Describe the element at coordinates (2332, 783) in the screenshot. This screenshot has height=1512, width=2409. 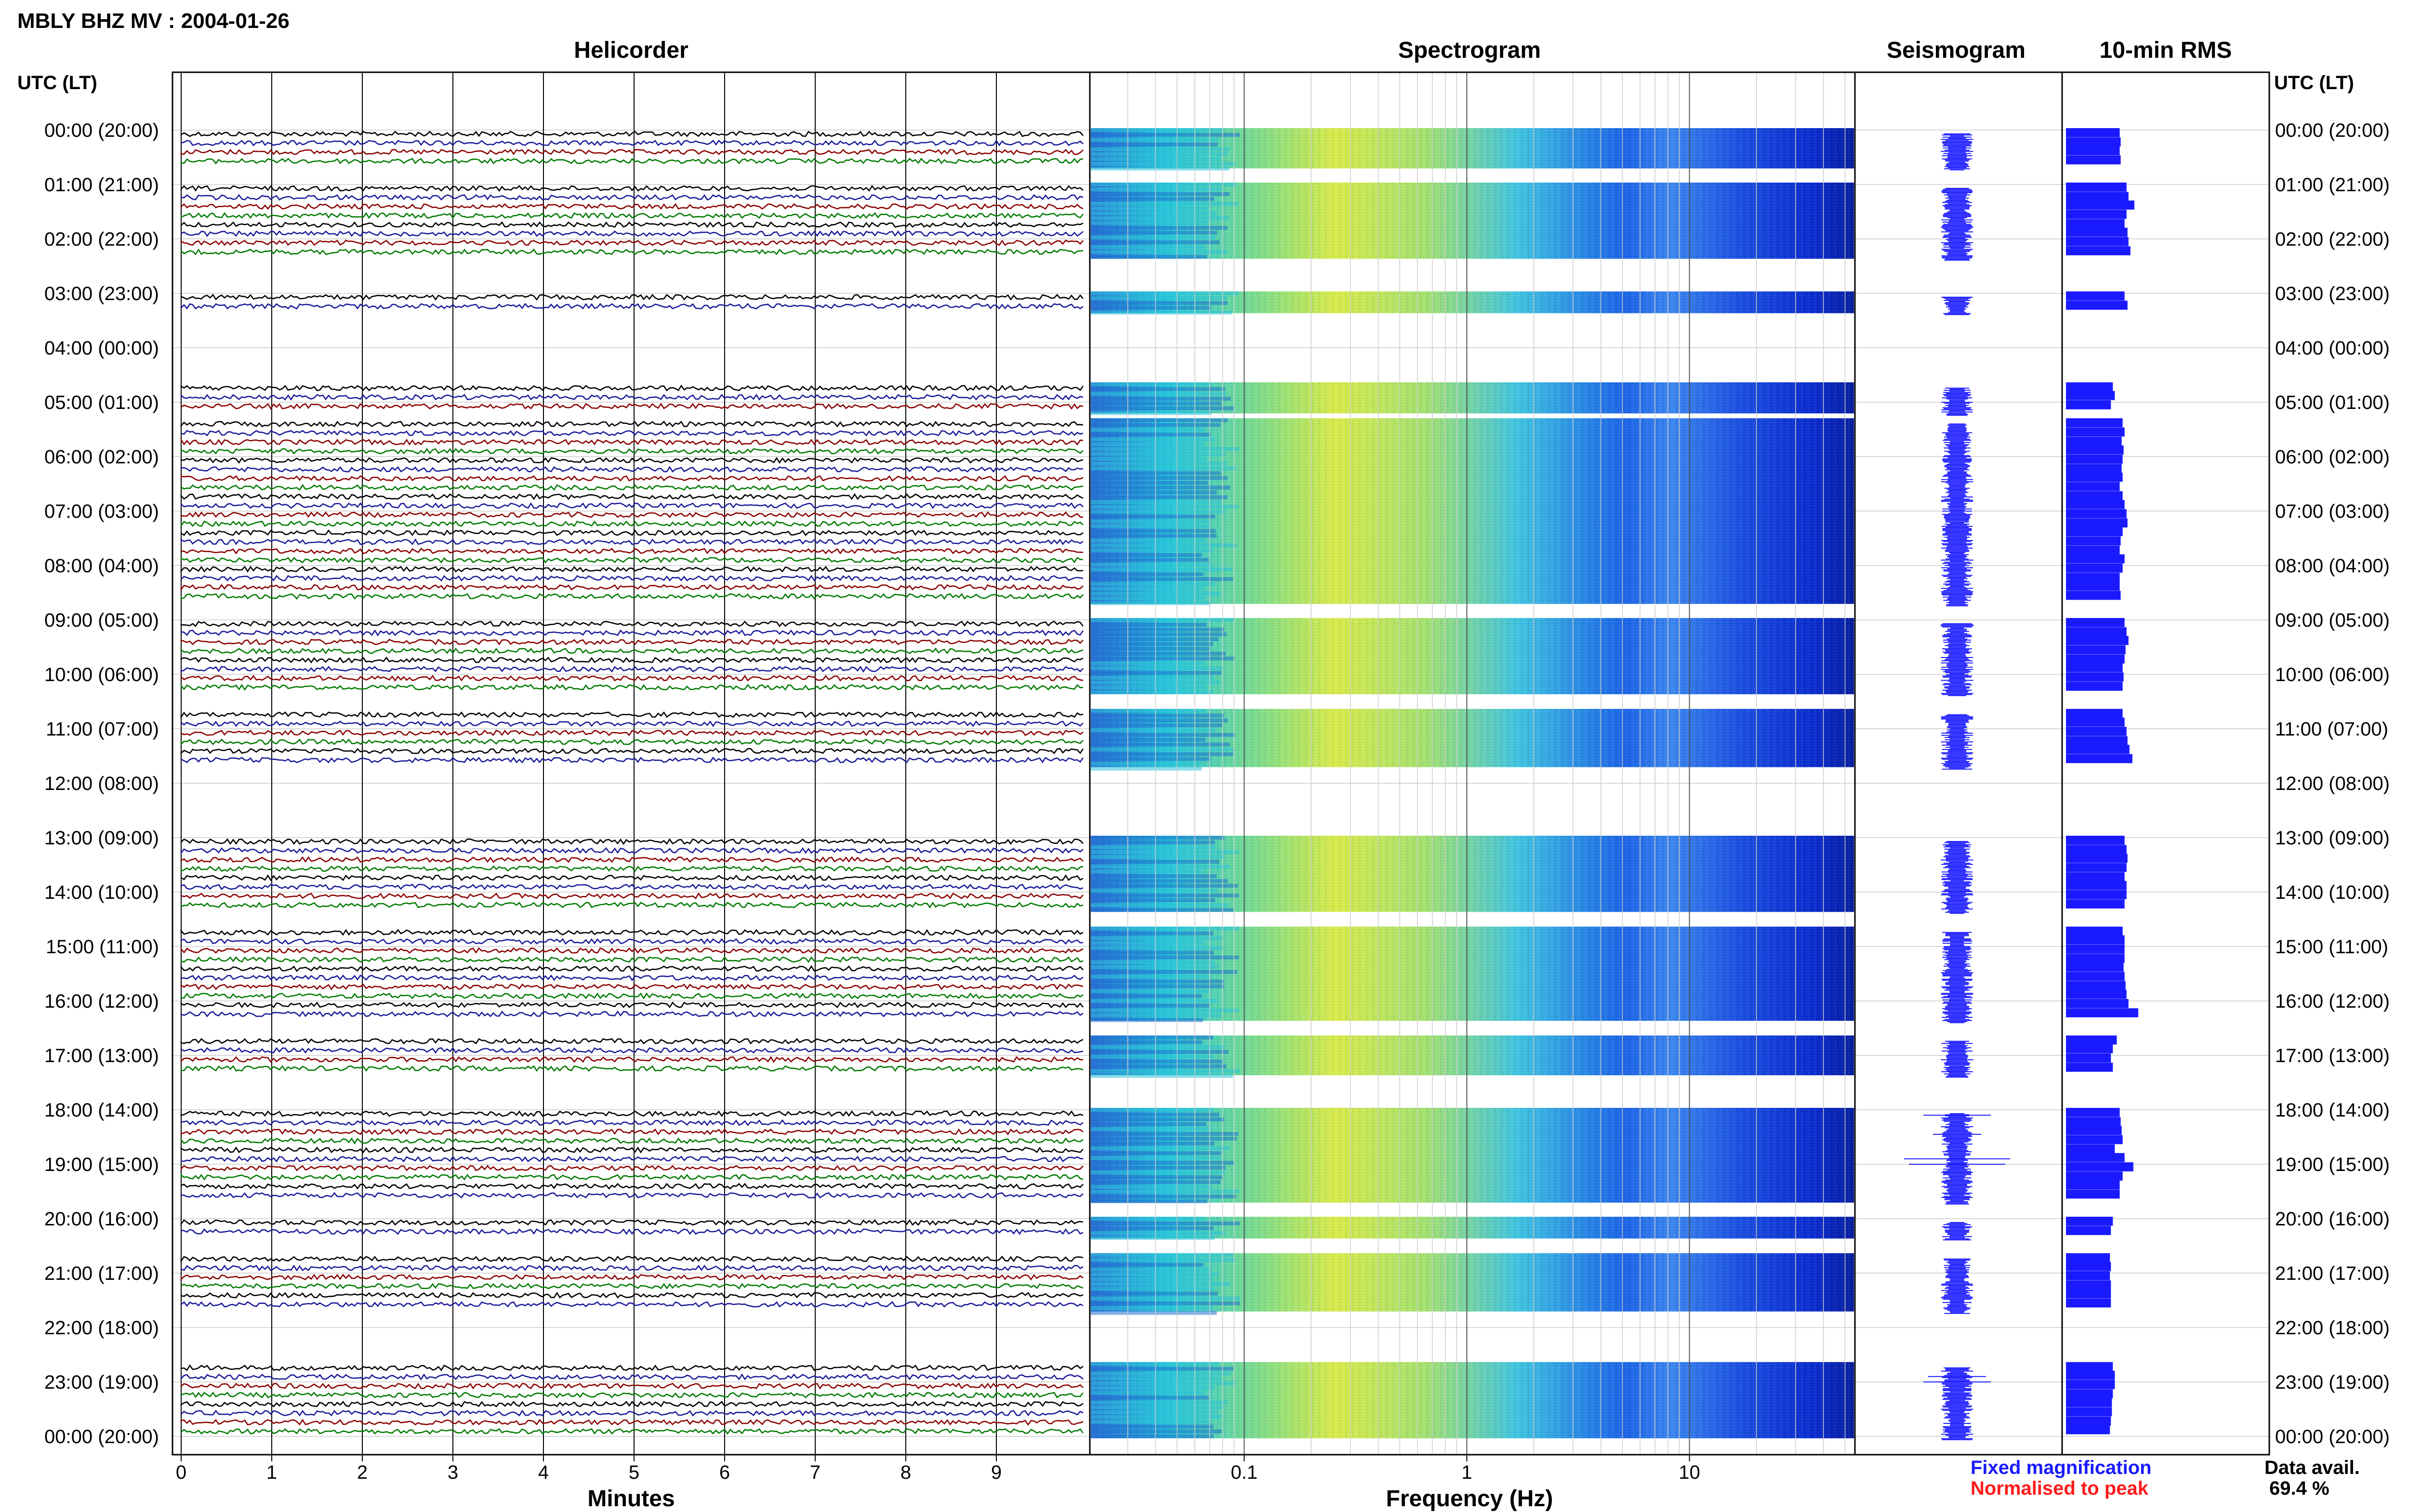
I see `time-label-right: 12:00 (08:00)` at that location.